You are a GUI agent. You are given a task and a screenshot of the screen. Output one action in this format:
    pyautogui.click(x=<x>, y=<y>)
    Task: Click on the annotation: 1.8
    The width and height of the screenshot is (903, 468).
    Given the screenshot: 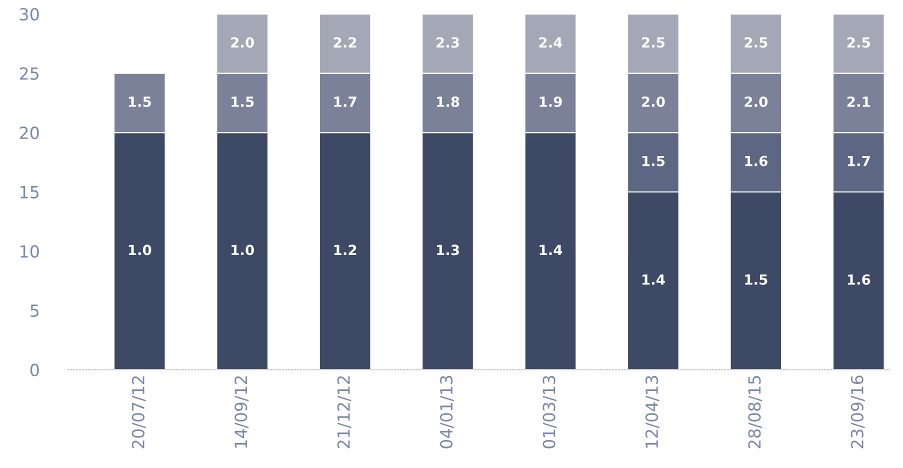 What is the action you would take?
    pyautogui.click(x=448, y=101)
    